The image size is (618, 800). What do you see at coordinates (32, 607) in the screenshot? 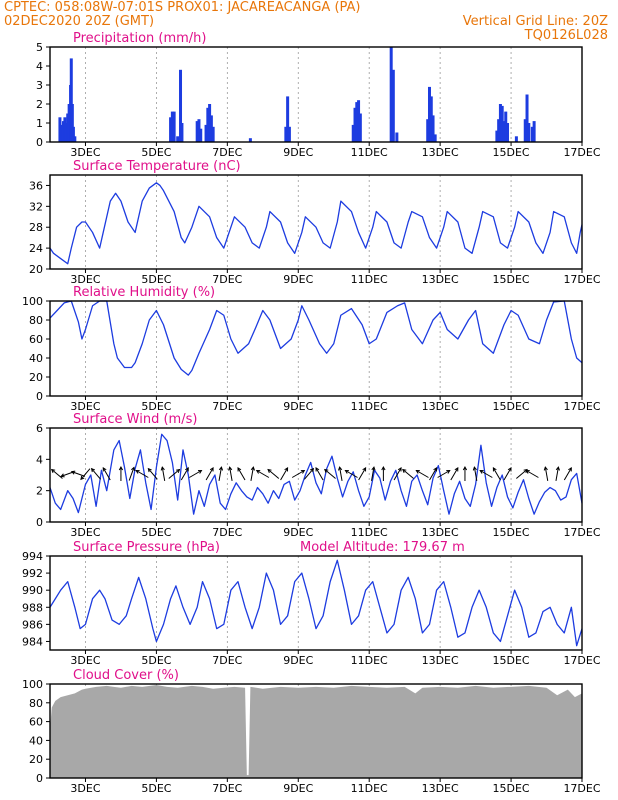
I see `pressure-y-tick-label: 988` at bounding box center [32, 607].